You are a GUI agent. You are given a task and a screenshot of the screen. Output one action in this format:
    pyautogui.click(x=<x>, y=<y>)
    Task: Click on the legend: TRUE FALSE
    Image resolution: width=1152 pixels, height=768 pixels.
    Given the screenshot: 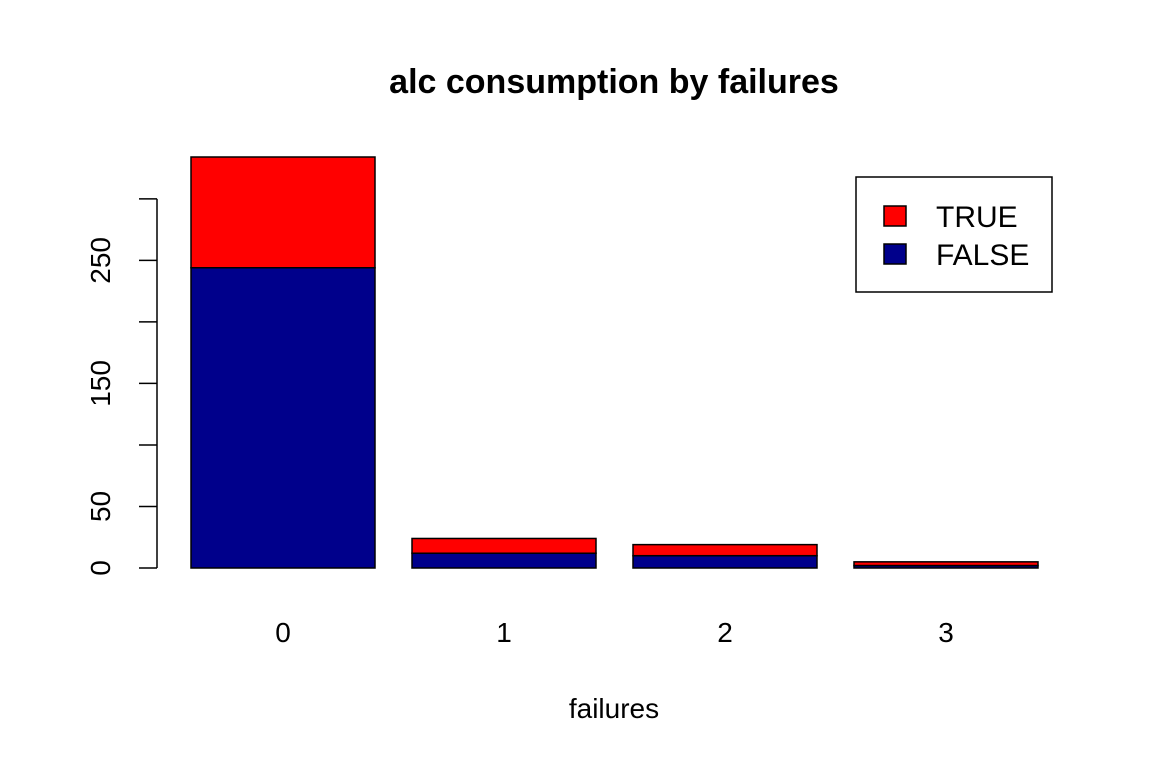 What is the action you would take?
    pyautogui.click(x=954, y=234)
    